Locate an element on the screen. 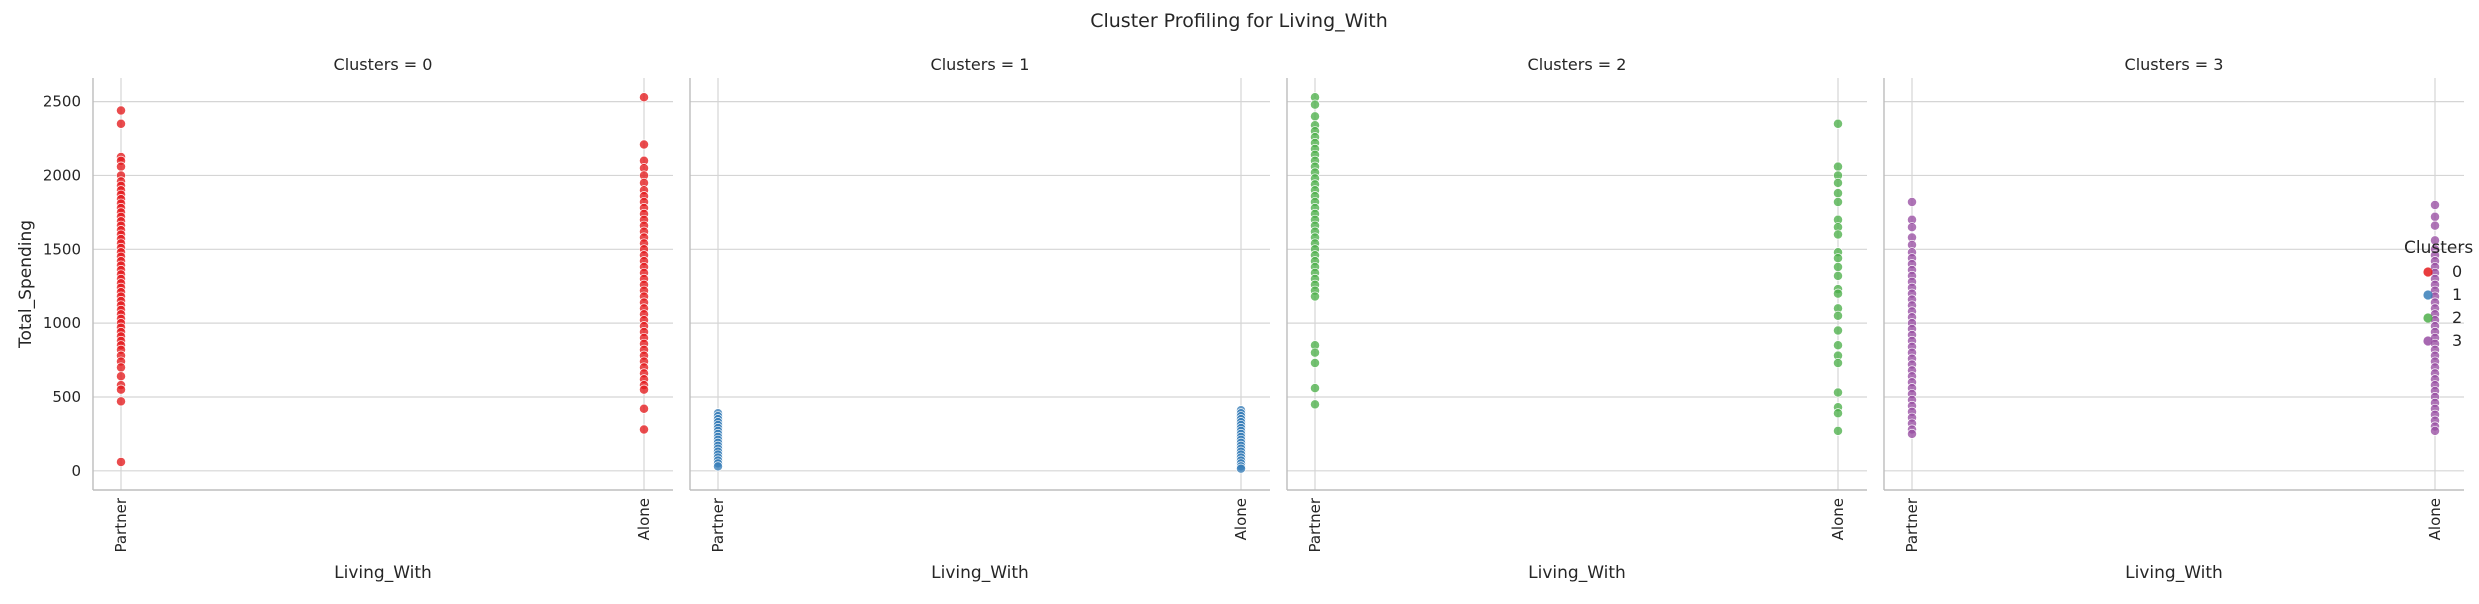  facet-title: Clusters = 2 is located at coordinates (1577, 64).